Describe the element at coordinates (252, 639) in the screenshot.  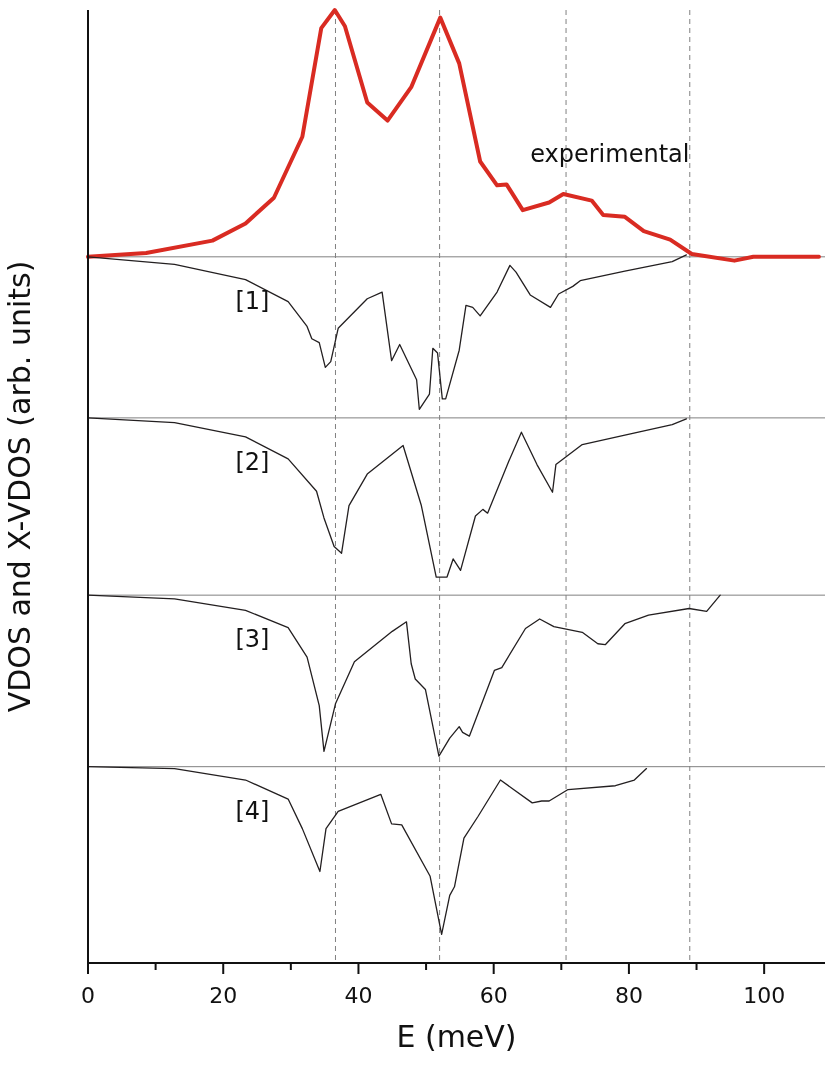
I see `series-label: [3]` at that location.